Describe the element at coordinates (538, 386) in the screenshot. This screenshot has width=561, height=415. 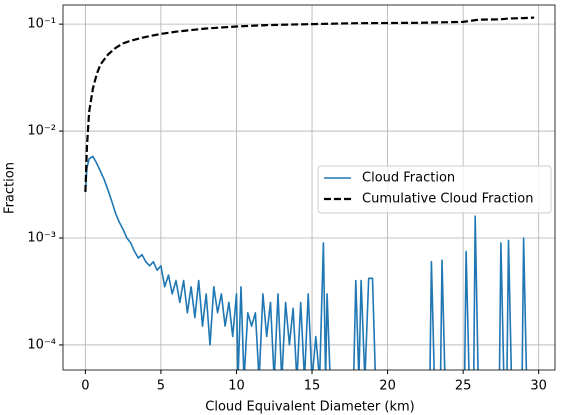
I see `x-tick-label: 30` at that location.